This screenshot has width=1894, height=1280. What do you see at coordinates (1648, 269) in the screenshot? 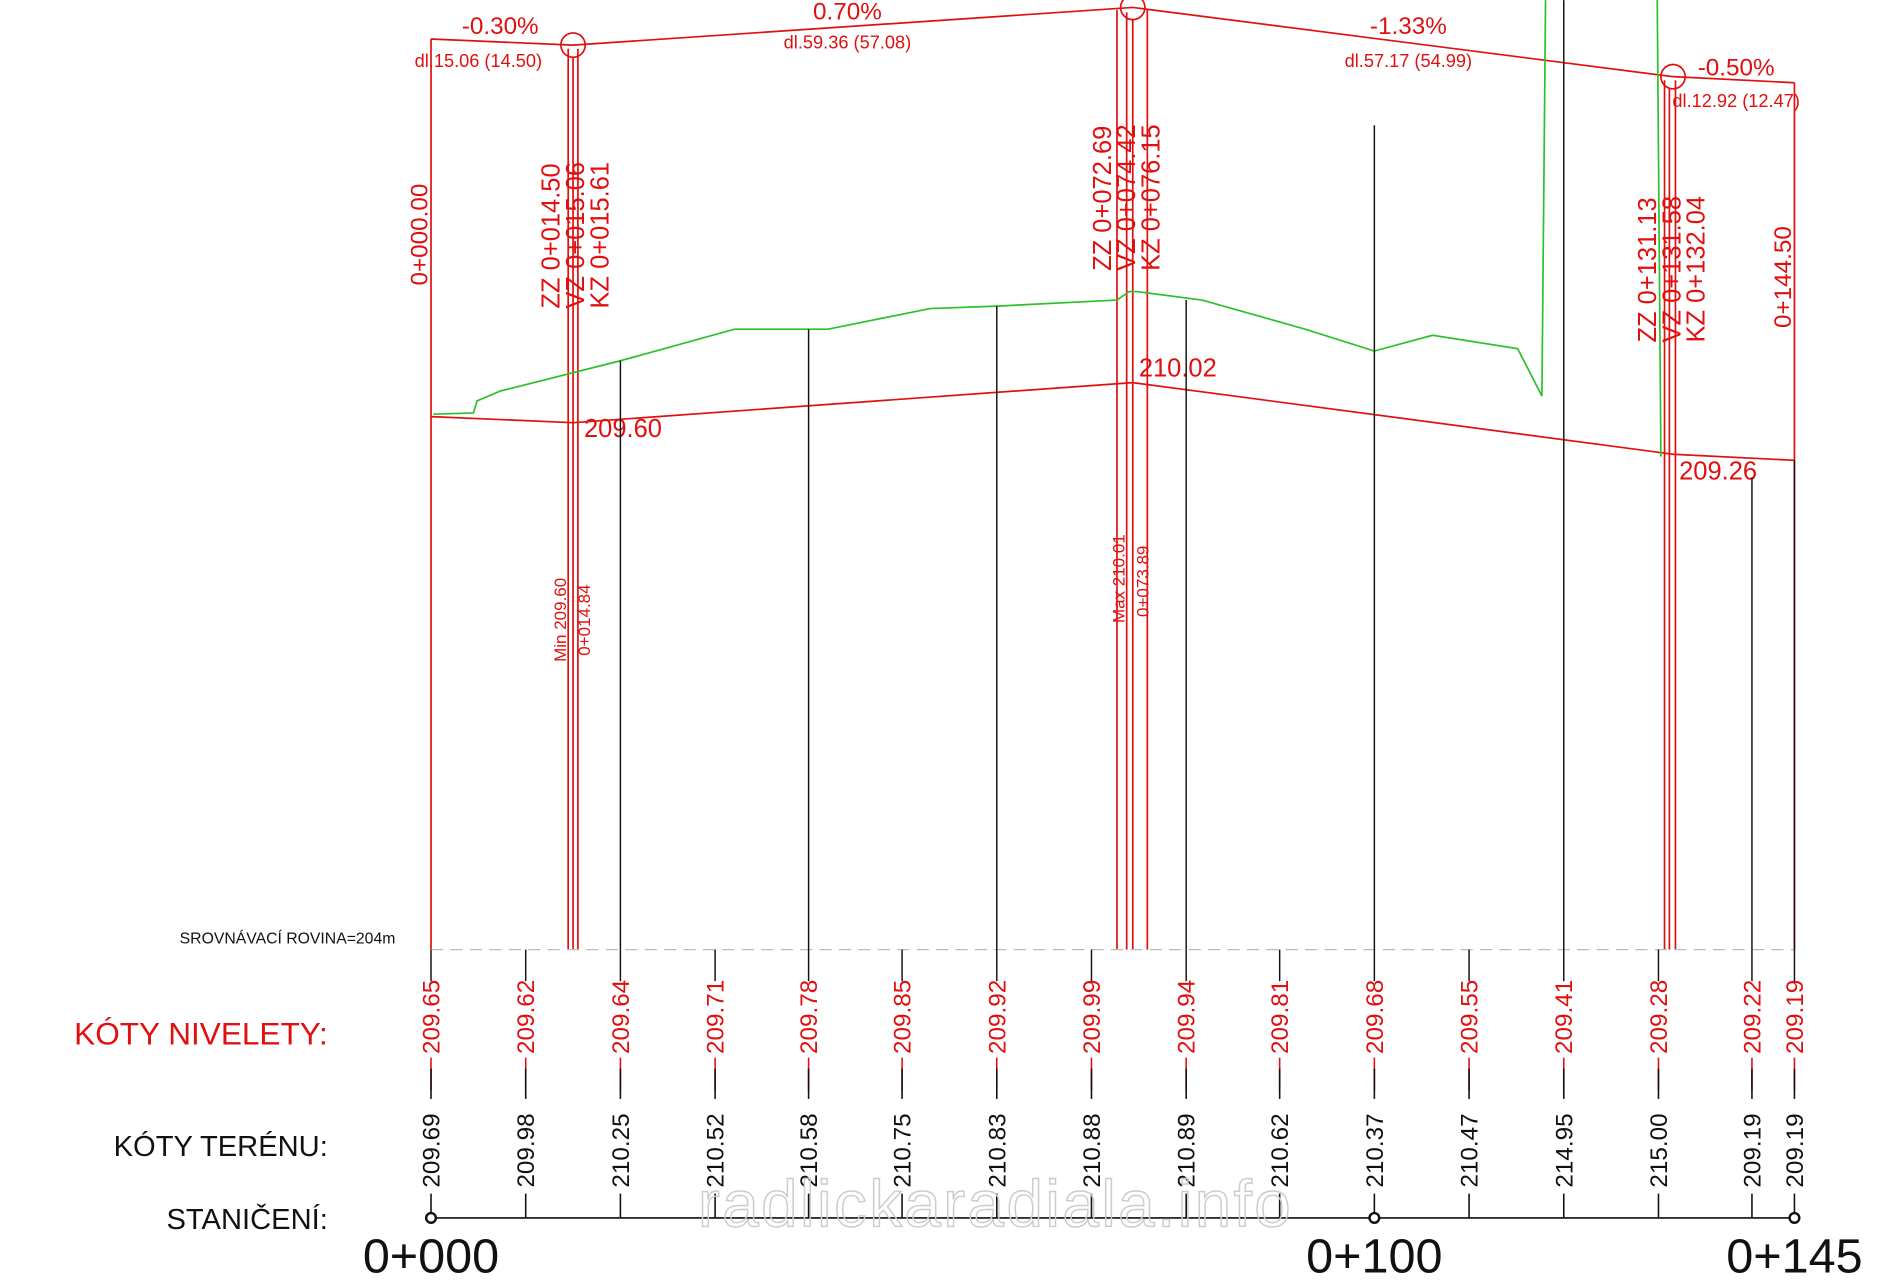
I see `curve-station: ZZ 0+131.13` at bounding box center [1648, 269].